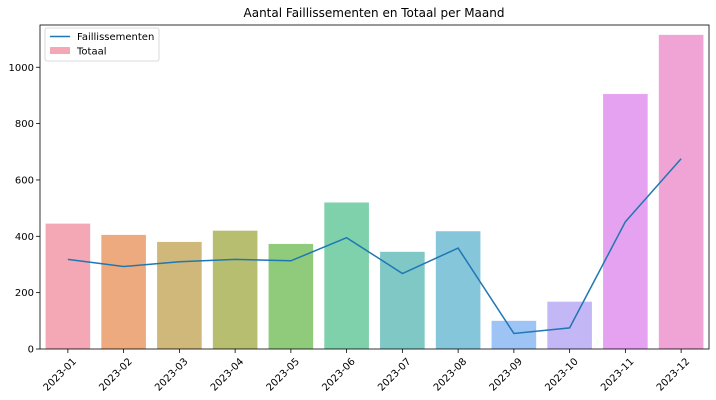 This screenshot has width=716, height=400. What do you see at coordinates (673, 374) in the screenshot?
I see `x-tick-label-2023-12: 2023-12` at bounding box center [673, 374].